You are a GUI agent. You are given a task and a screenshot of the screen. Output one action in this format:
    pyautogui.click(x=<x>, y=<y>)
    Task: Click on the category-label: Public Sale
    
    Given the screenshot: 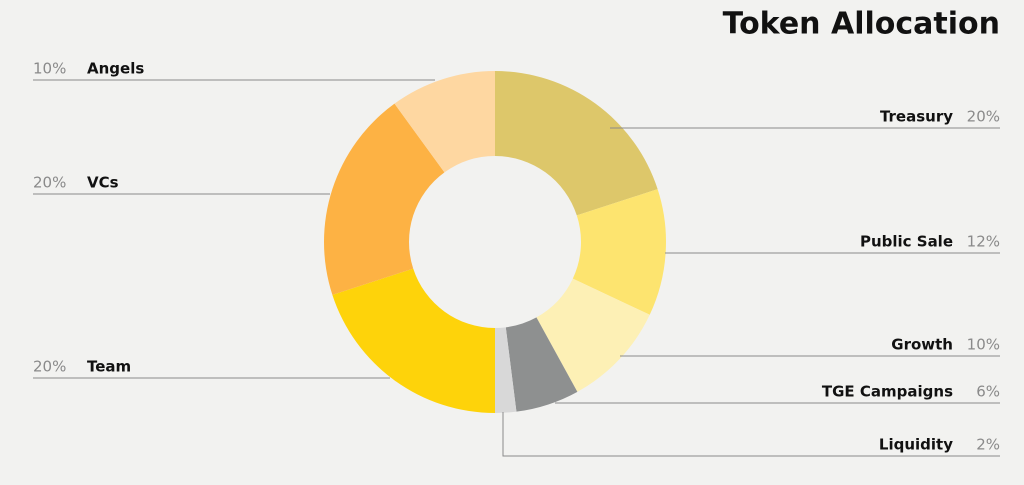 What is the action you would take?
    pyautogui.click(x=906, y=242)
    